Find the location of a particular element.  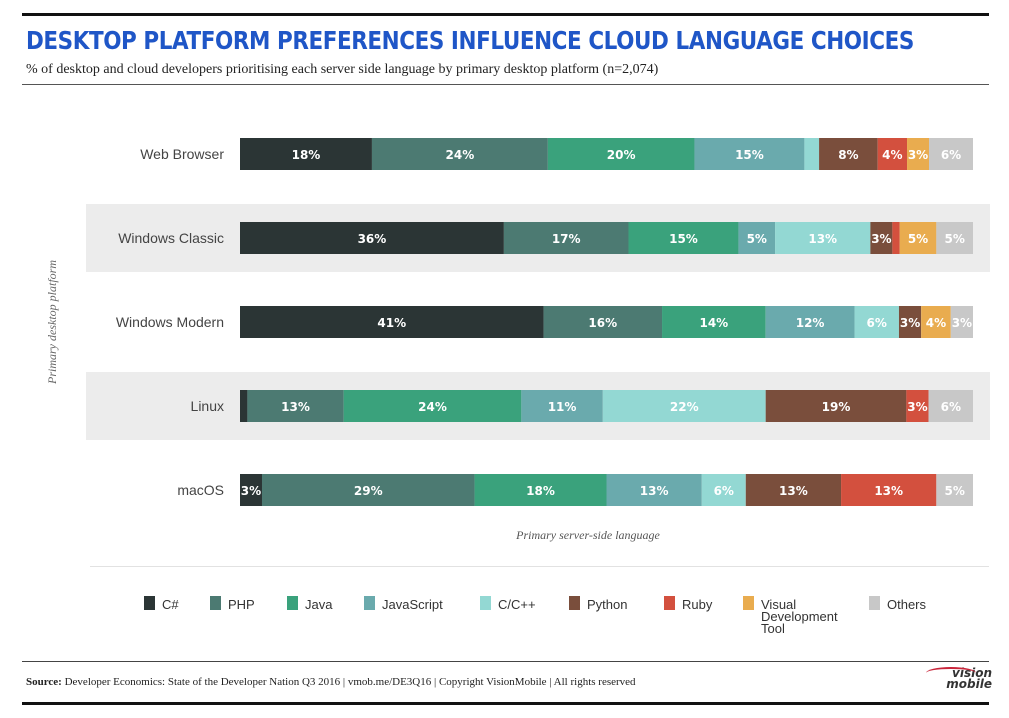

data-label: 24% is located at coordinates (432, 407).